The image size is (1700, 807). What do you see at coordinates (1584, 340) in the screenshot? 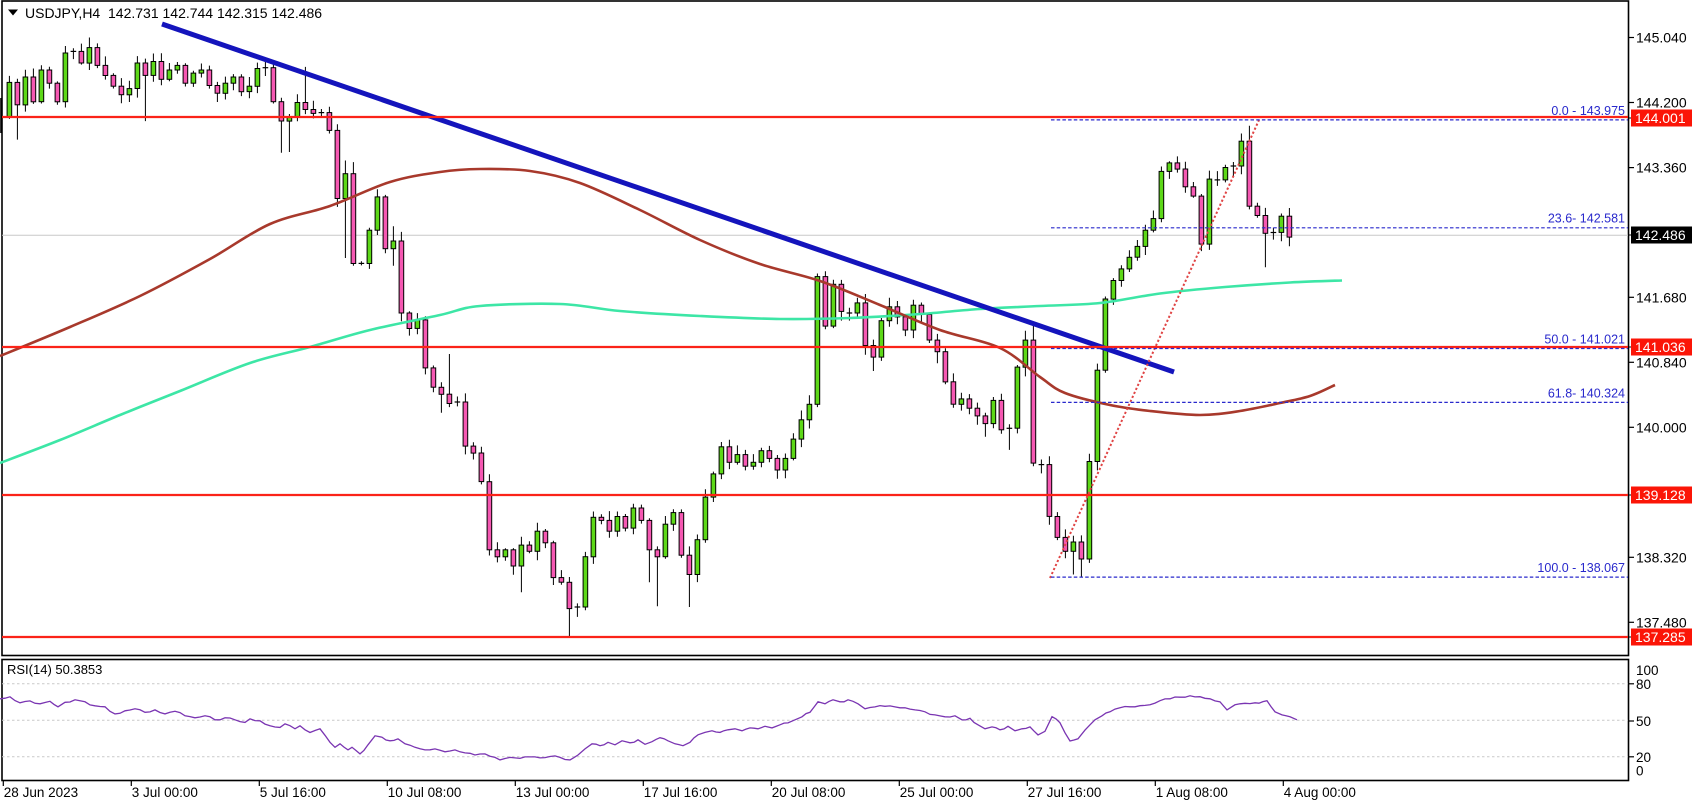
I see `svg-text: 50.0 - 141.021` at bounding box center [1584, 340].